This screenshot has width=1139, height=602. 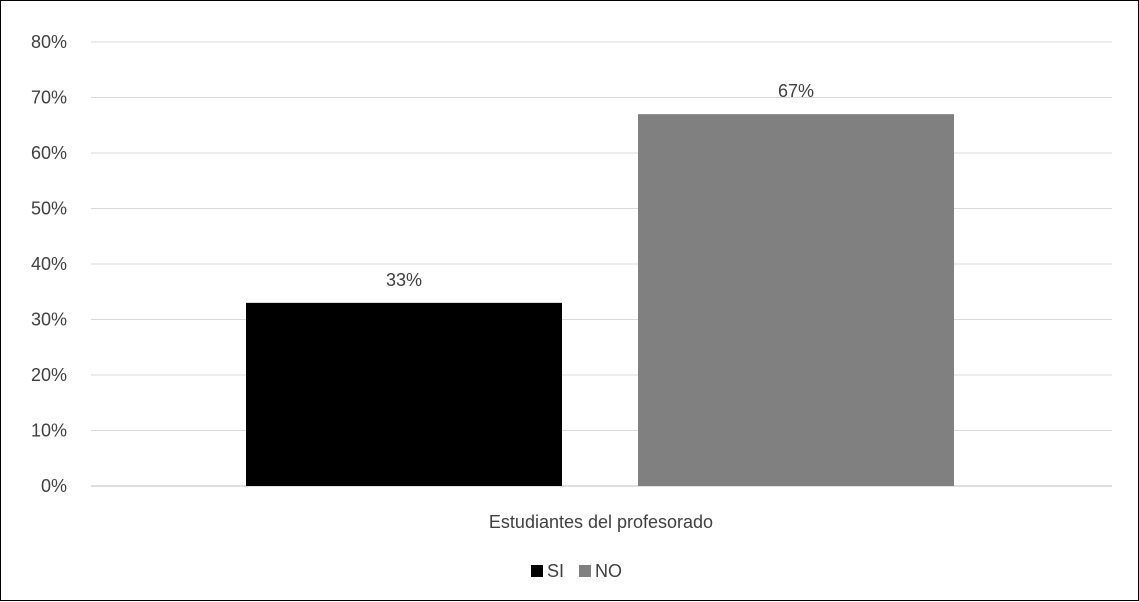 What do you see at coordinates (49, 375) in the screenshot?
I see `y-tick-label: 20%` at bounding box center [49, 375].